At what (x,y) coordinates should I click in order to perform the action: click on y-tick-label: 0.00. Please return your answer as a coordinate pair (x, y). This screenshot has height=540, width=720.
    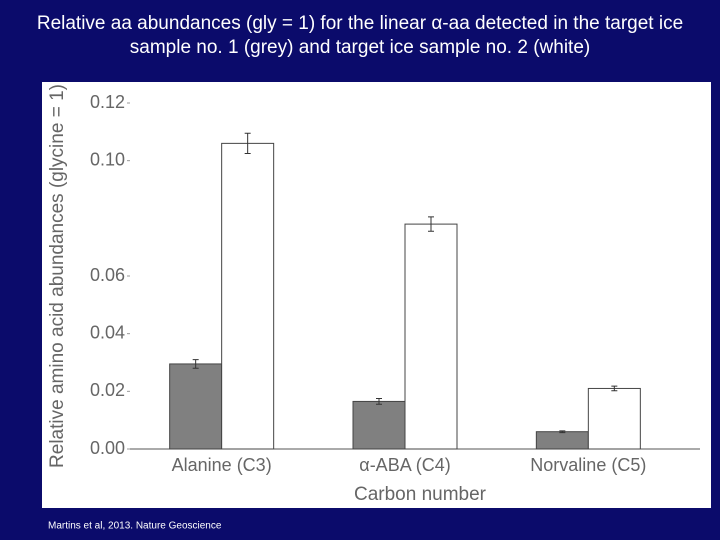
    Looking at the image, I should click on (107, 448).